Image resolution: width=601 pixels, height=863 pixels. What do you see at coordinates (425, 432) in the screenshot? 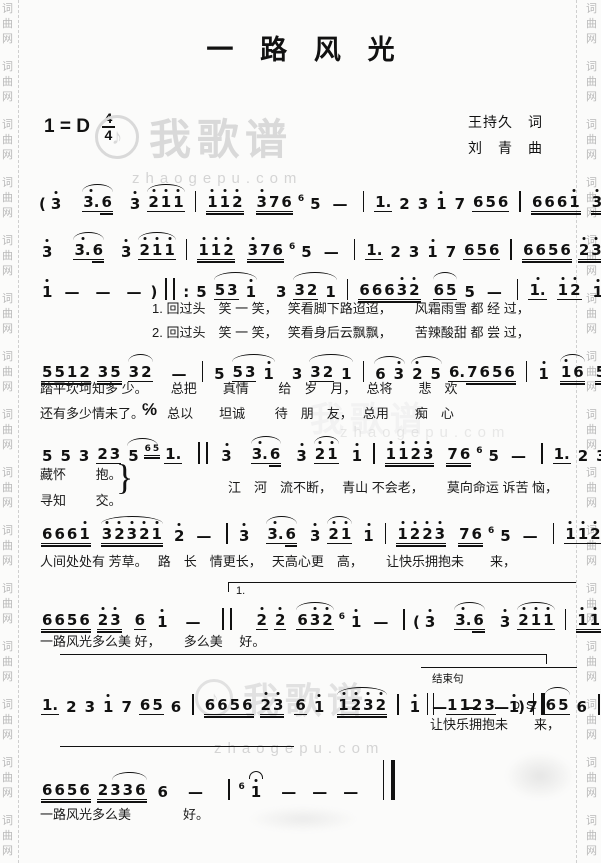
I see `watermark-url-mid: zhaogepu.com` at bounding box center [425, 432].